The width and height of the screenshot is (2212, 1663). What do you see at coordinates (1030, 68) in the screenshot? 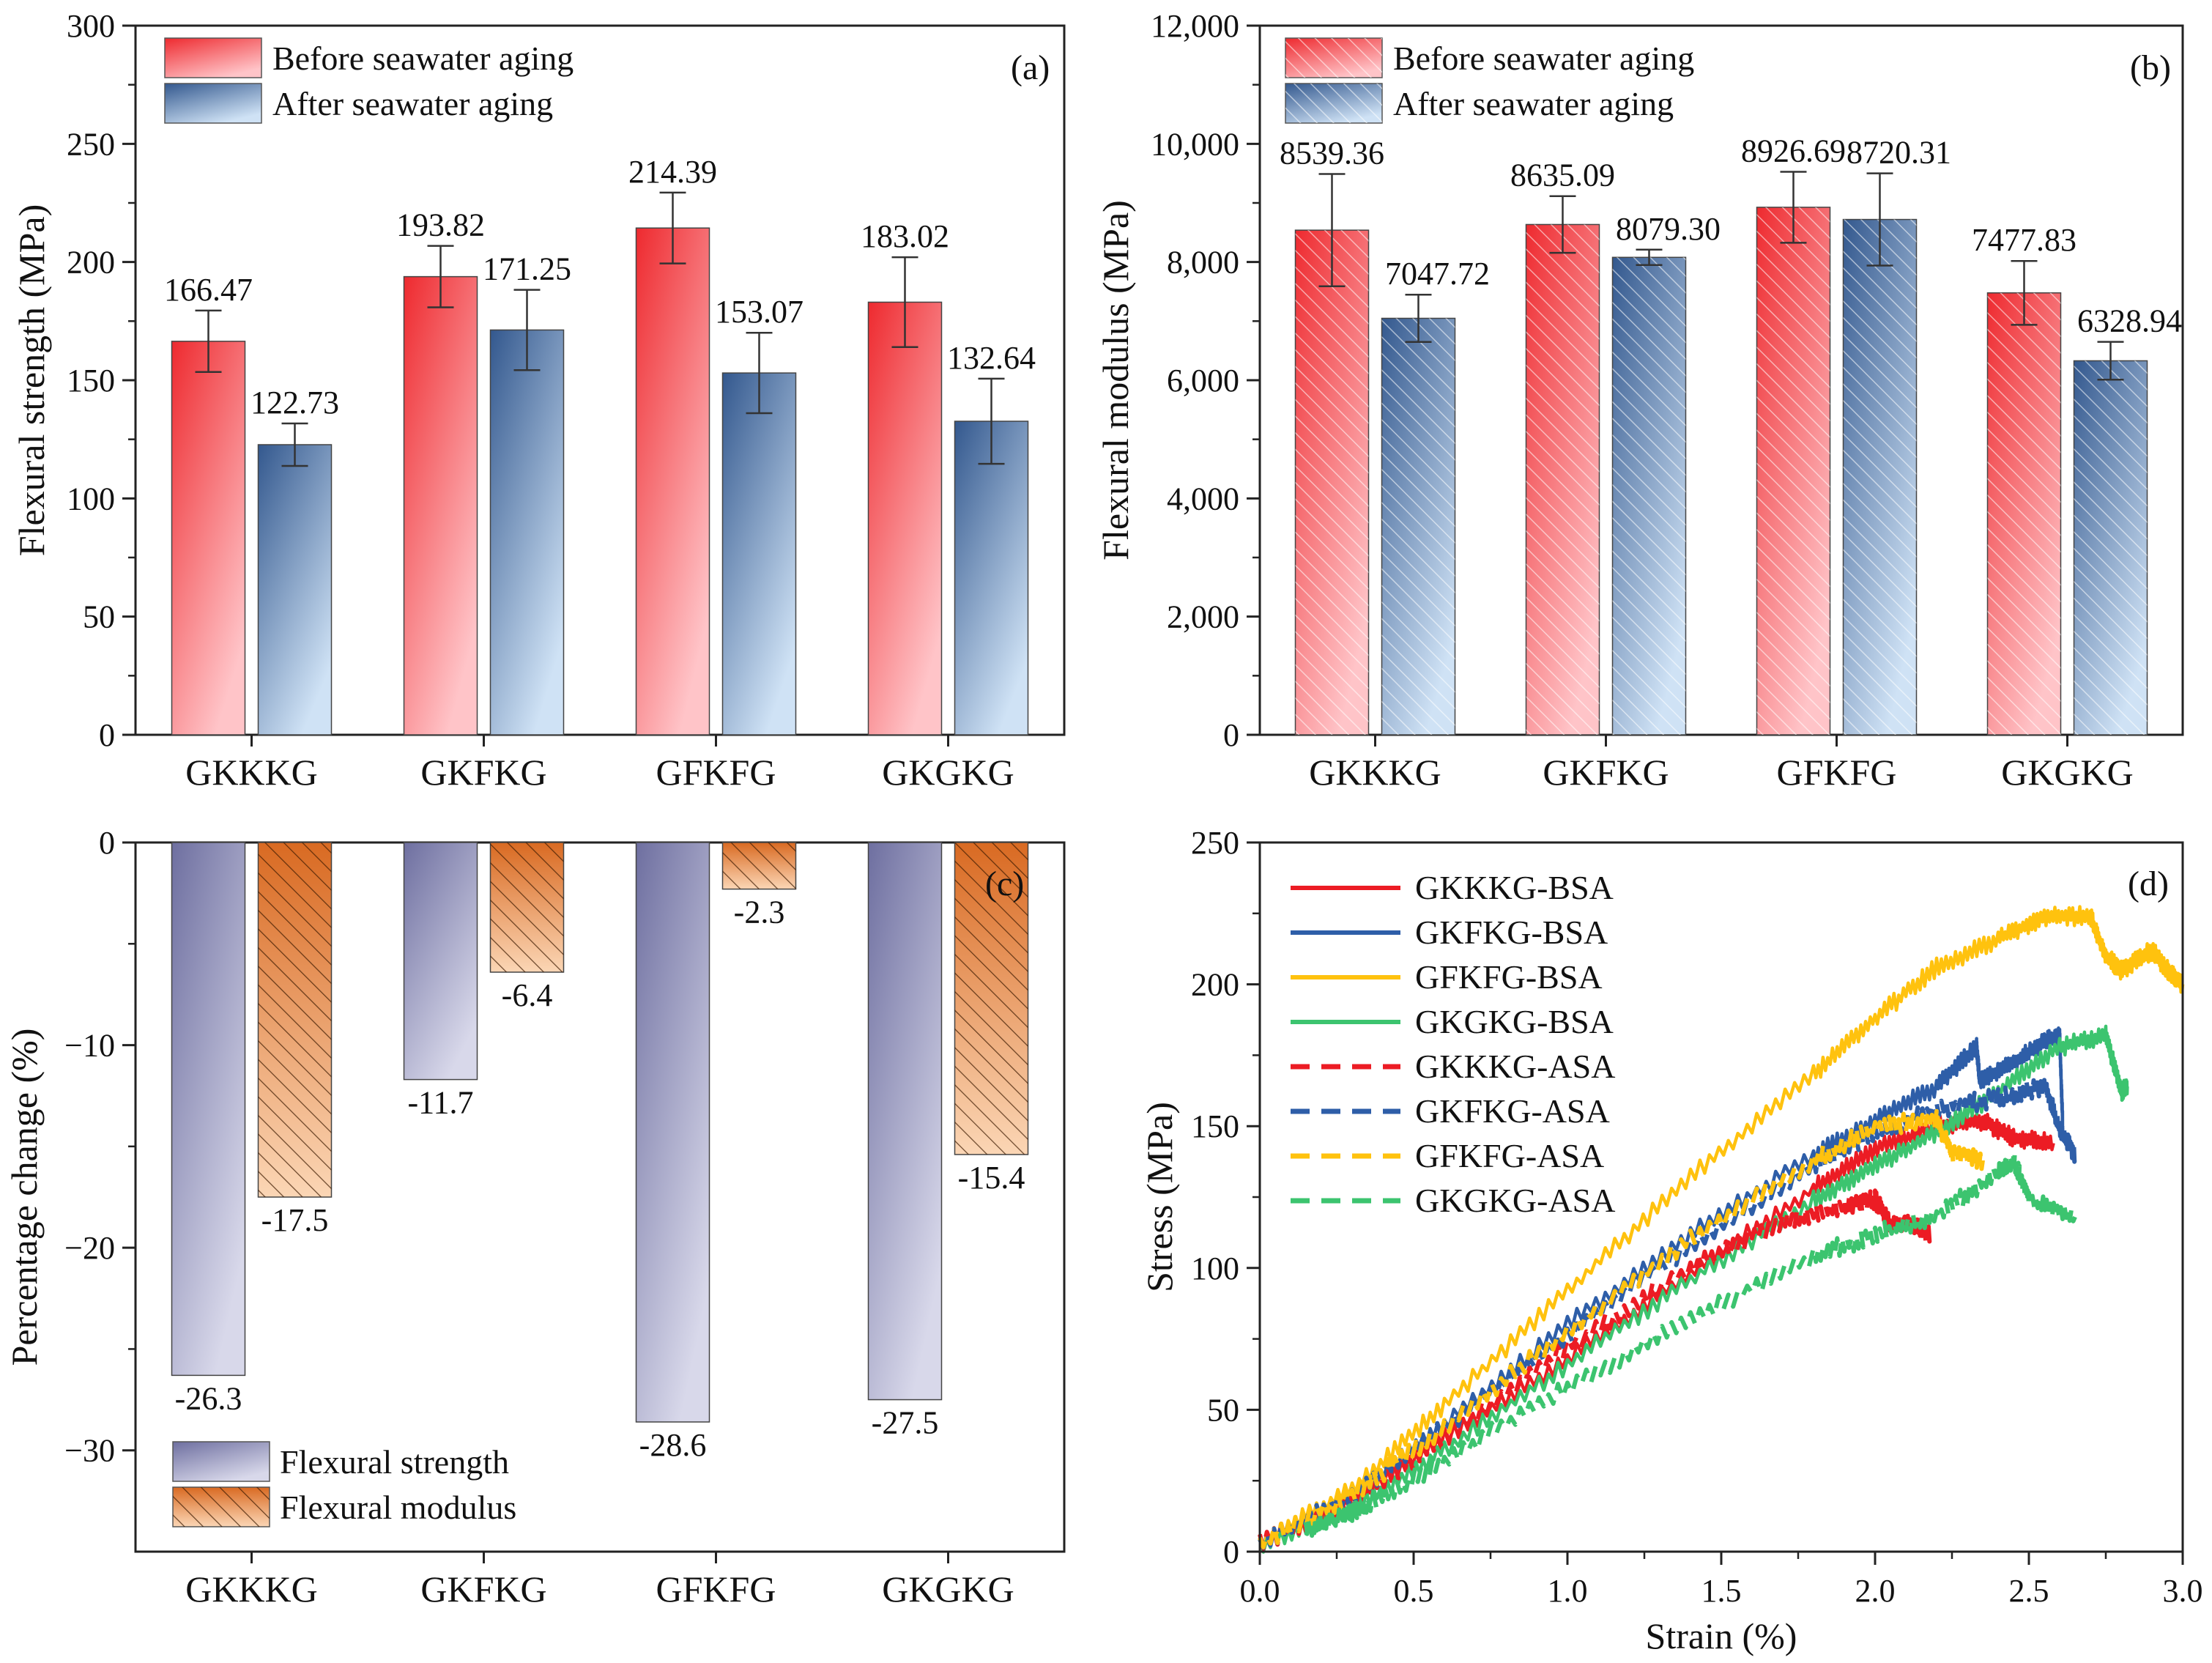
I see `panel-a-label: (a)` at bounding box center [1030, 68].